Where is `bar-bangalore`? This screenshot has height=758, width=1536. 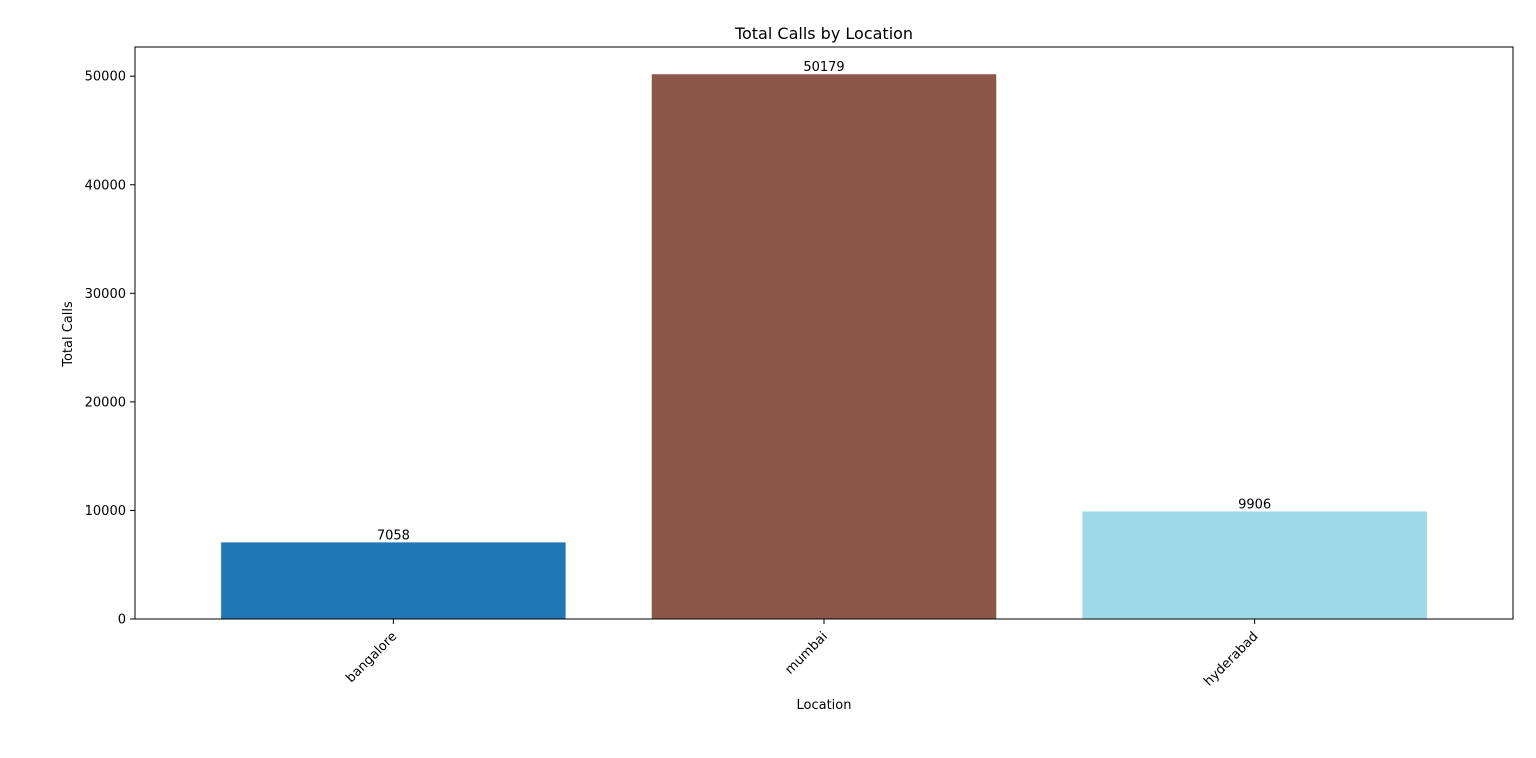 bar-bangalore is located at coordinates (393, 580).